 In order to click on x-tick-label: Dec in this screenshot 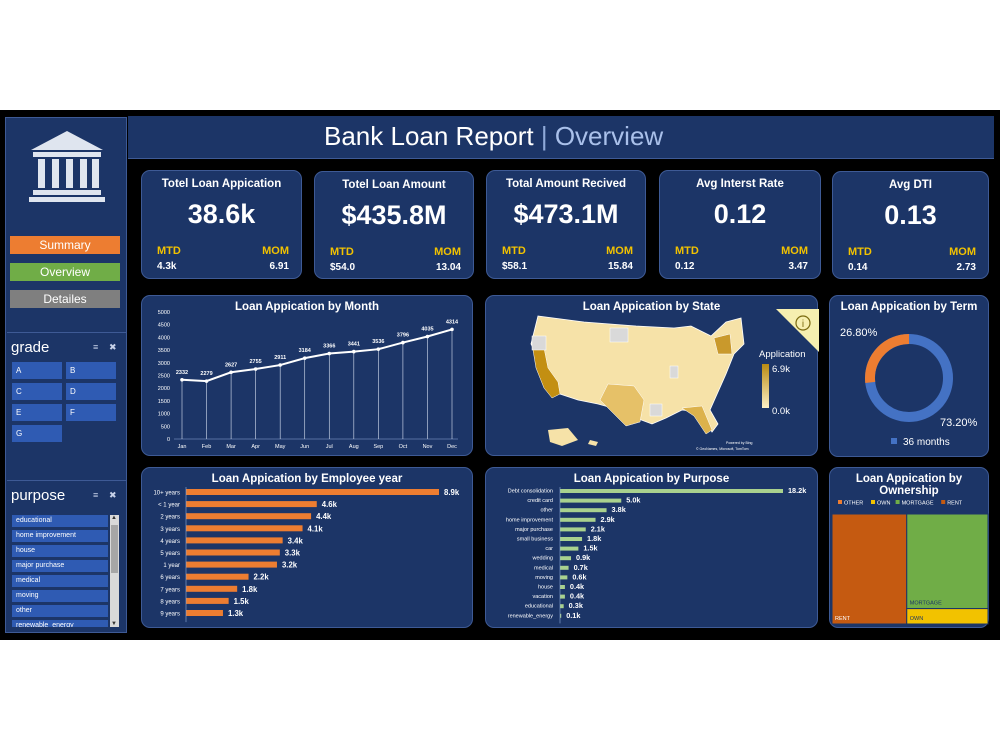, I will do `click(452, 447)`.